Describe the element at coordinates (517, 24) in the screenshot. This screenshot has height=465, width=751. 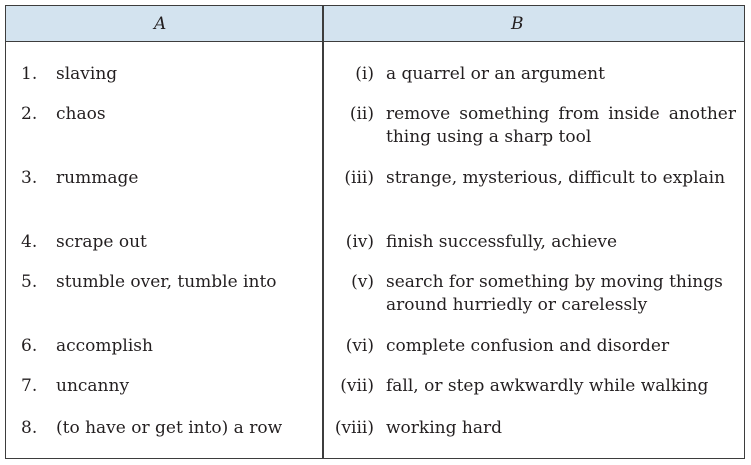
I see `column-b-header: B` at that location.